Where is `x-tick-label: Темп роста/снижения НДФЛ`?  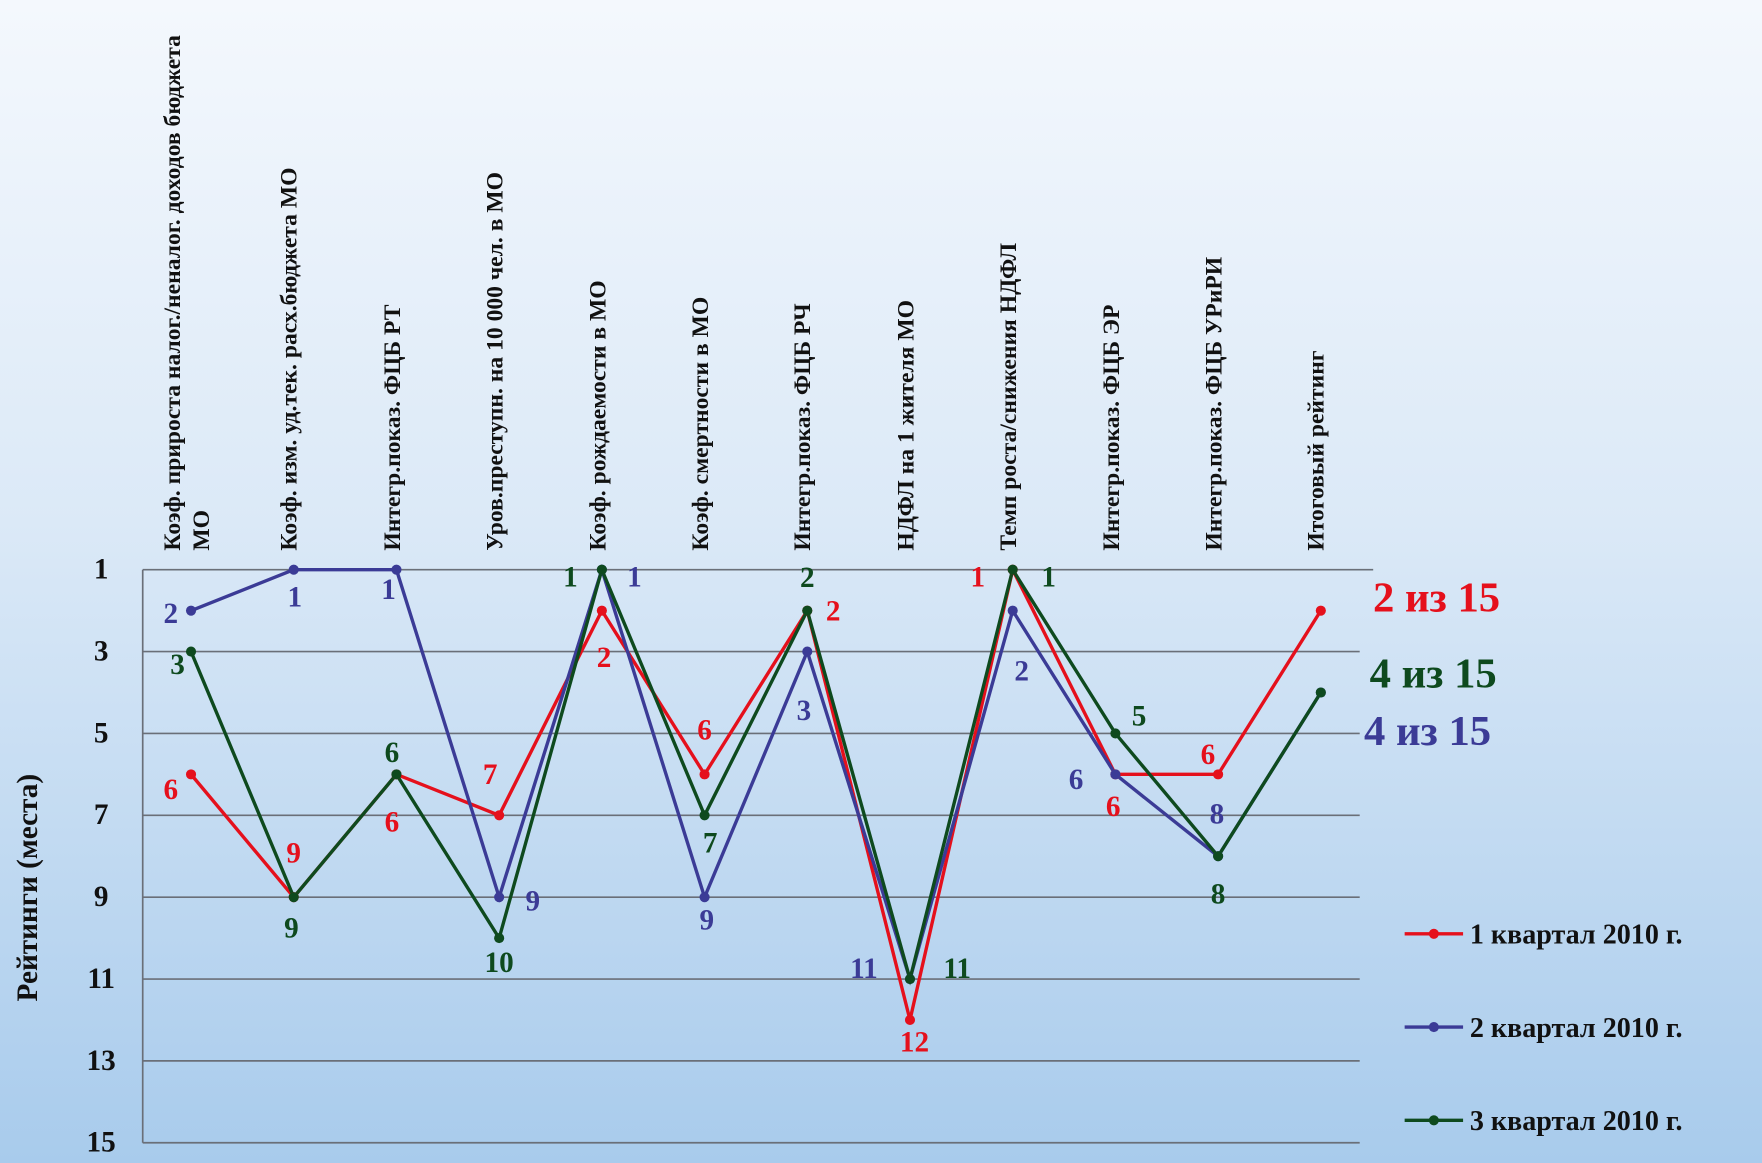 x-tick-label: Темп роста/снижения НДФЛ is located at coordinates (1008, 396).